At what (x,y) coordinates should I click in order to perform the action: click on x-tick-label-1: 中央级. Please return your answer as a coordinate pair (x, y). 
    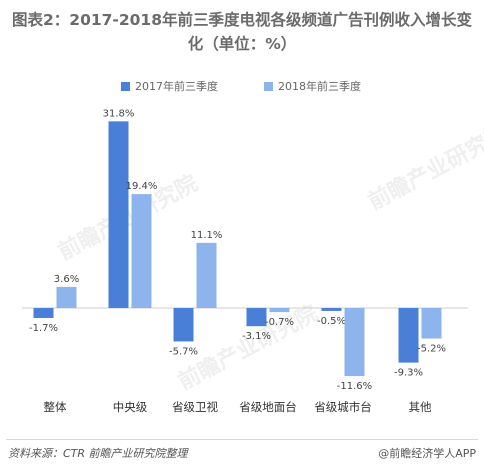
    Looking at the image, I should click on (130, 407).